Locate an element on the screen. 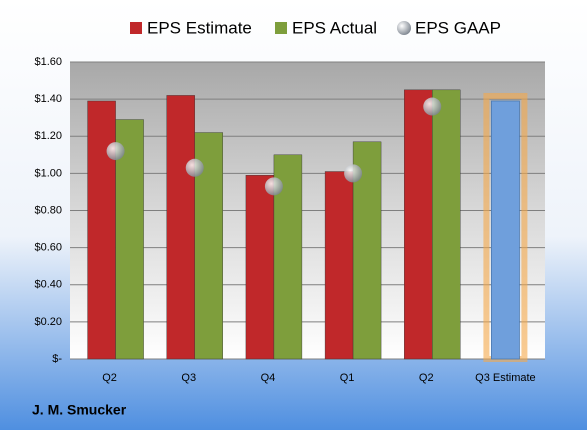 The width and height of the screenshot is (587, 430). legend-label: EPS GAAP is located at coordinates (458, 27).